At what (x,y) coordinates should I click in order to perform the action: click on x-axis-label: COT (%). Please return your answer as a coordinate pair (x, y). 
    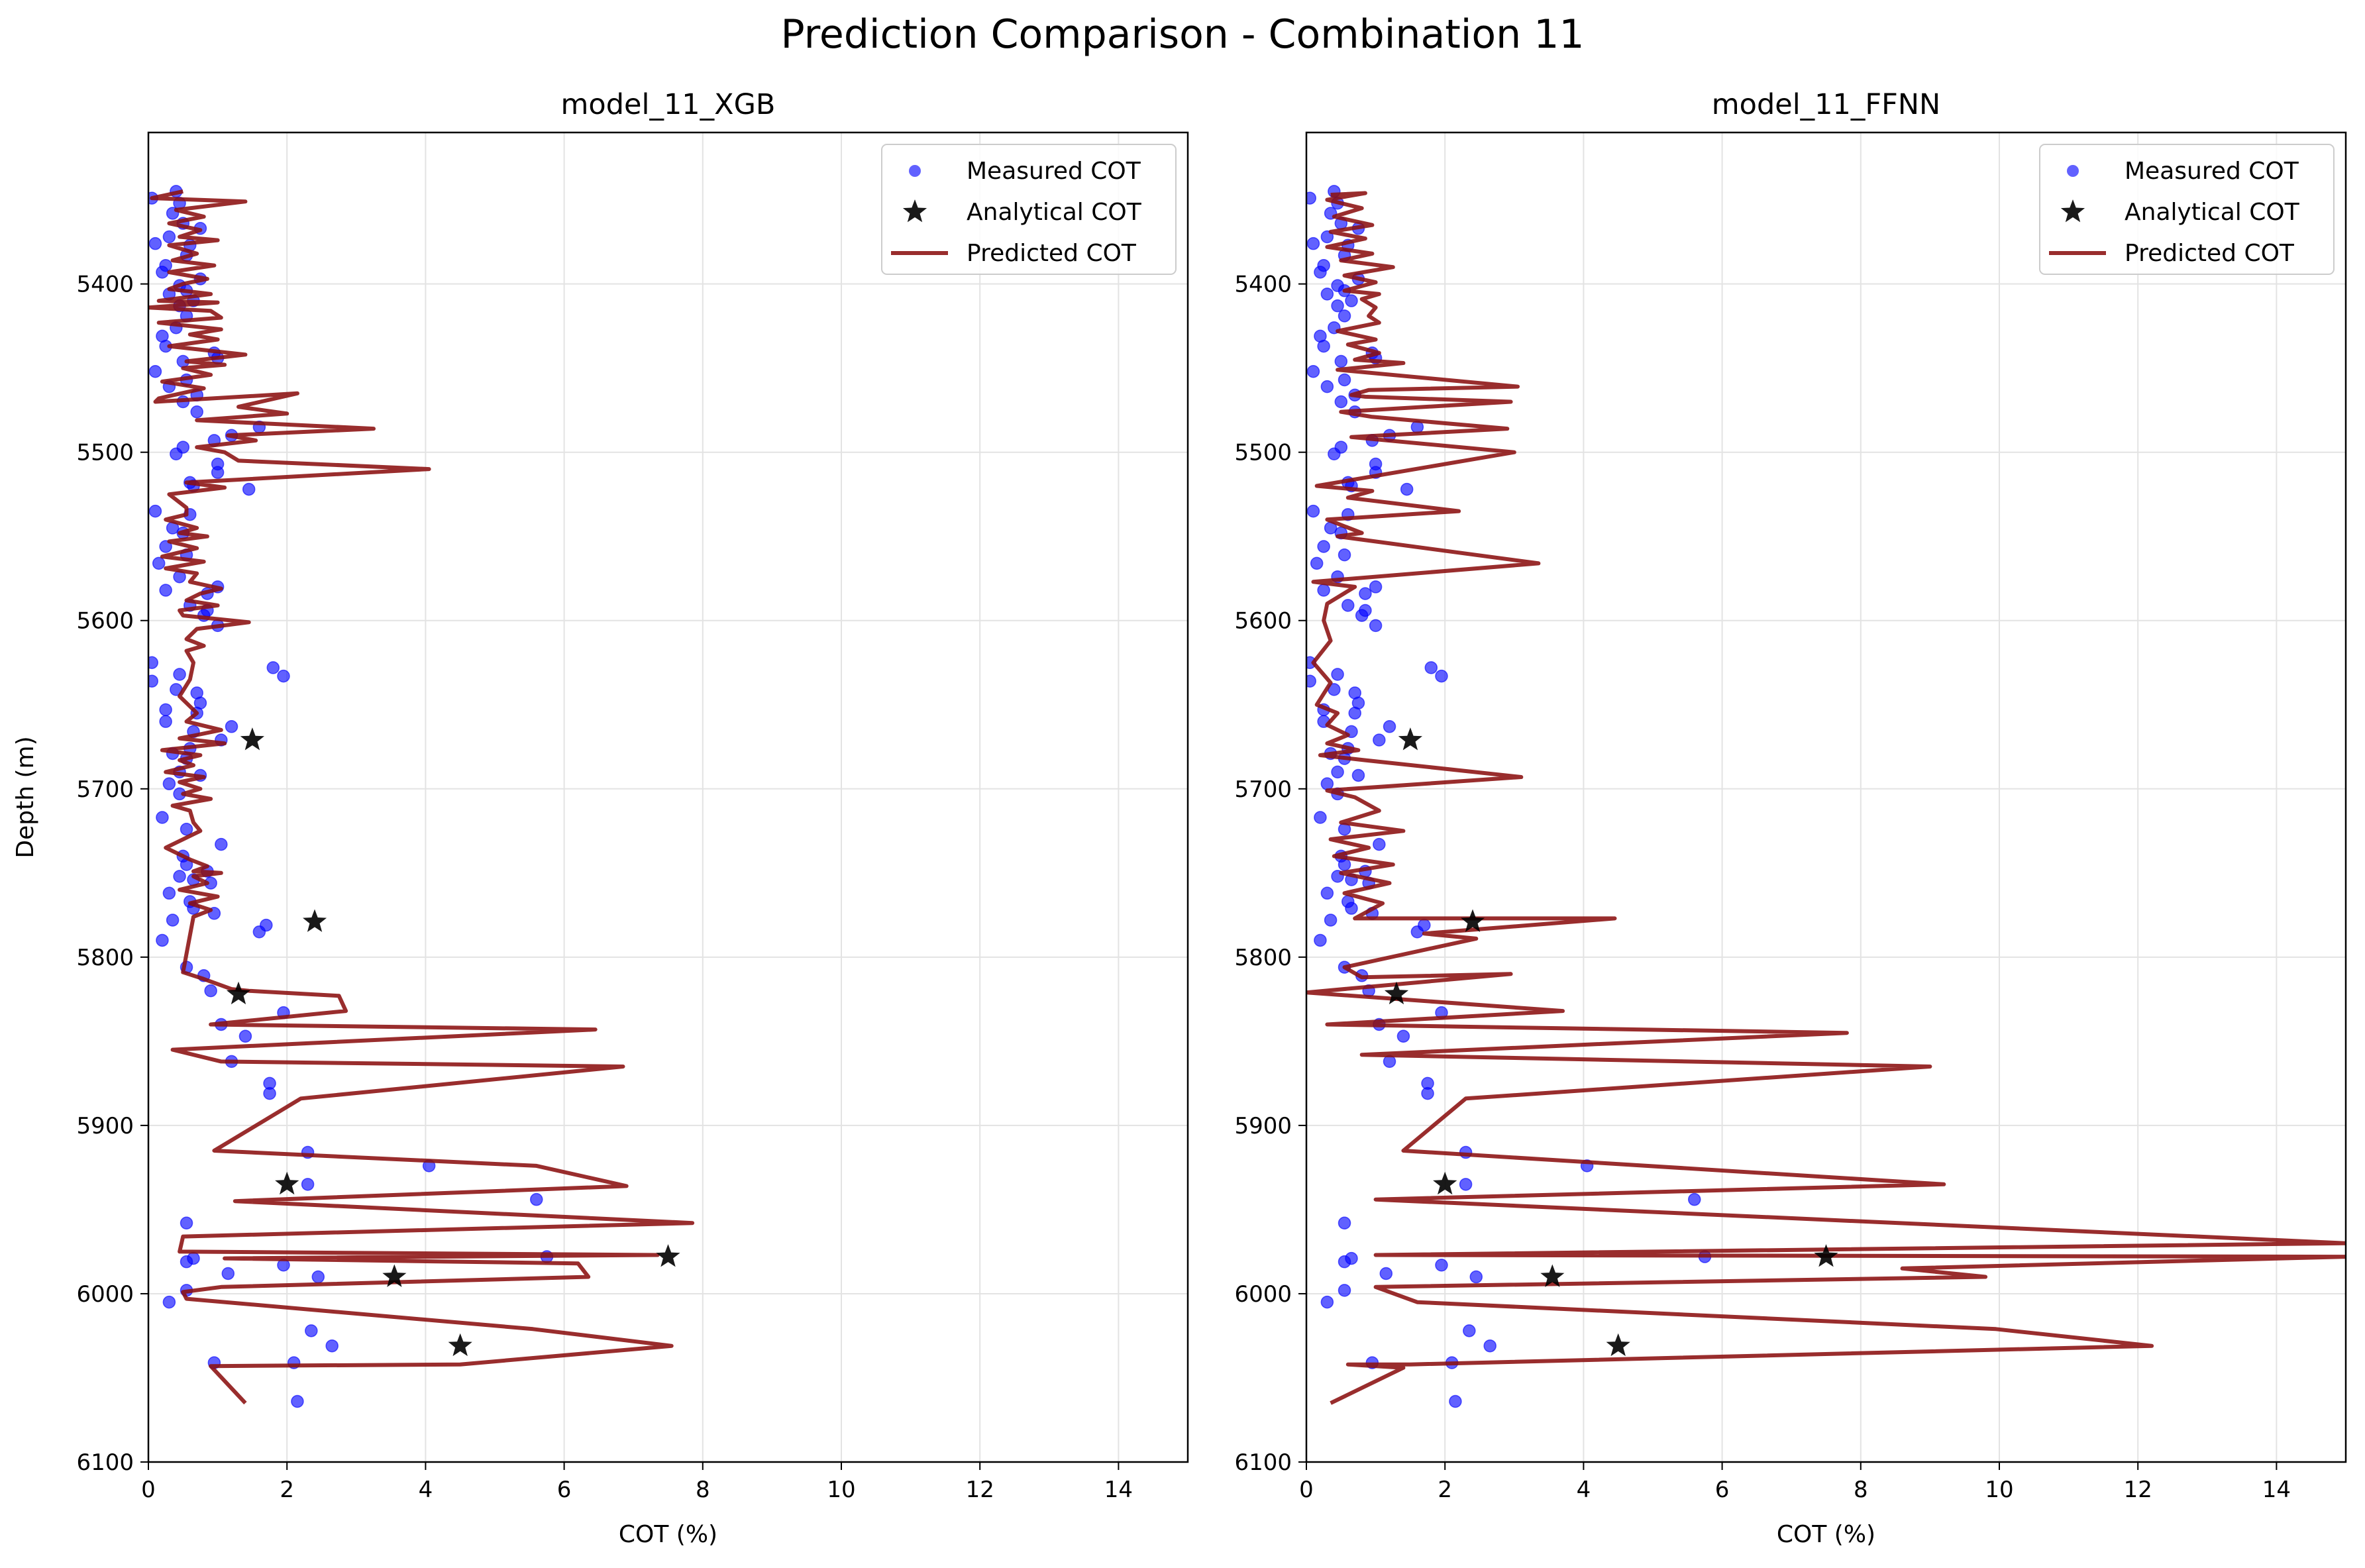
    Looking at the image, I should click on (1826, 1534).